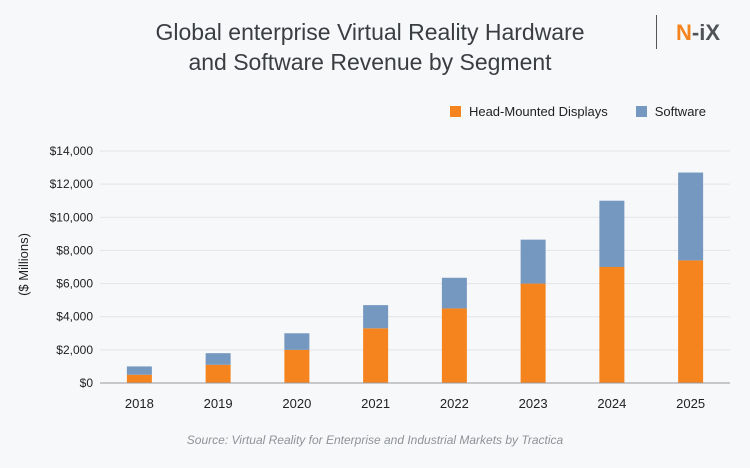  Describe the element at coordinates (690, 403) in the screenshot. I see `x-tick-label: 2025` at that location.